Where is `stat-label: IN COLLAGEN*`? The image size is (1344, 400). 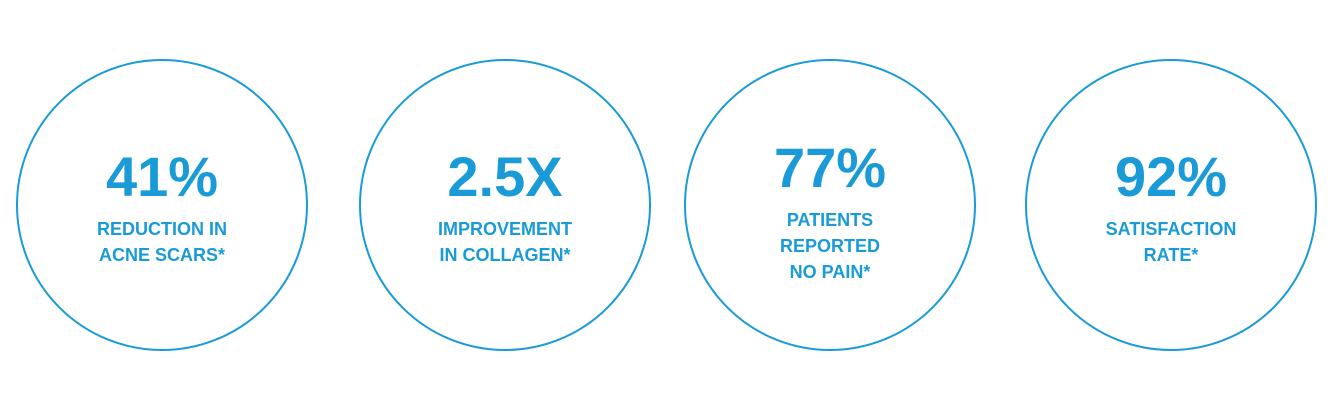 stat-label: IN COLLAGEN* is located at coordinates (504, 255).